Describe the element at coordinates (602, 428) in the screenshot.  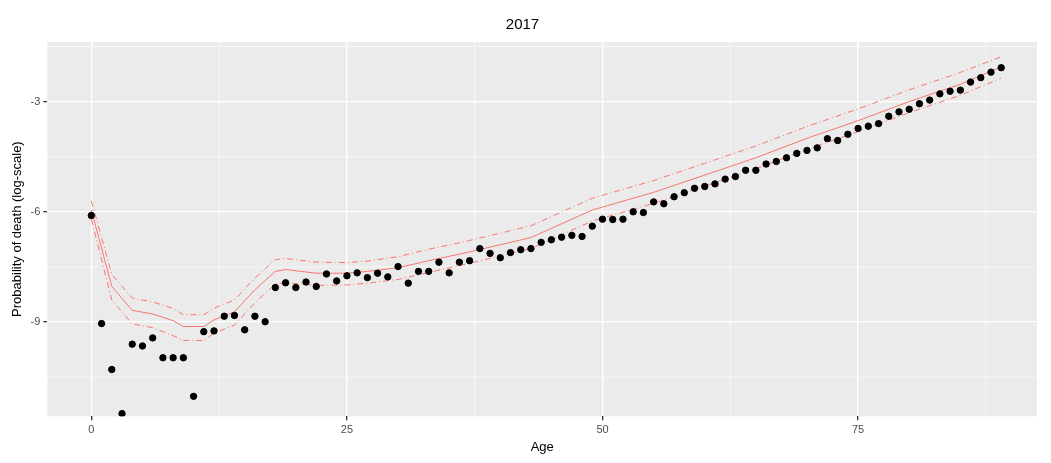
I see `x-tick-label: 50` at that location.